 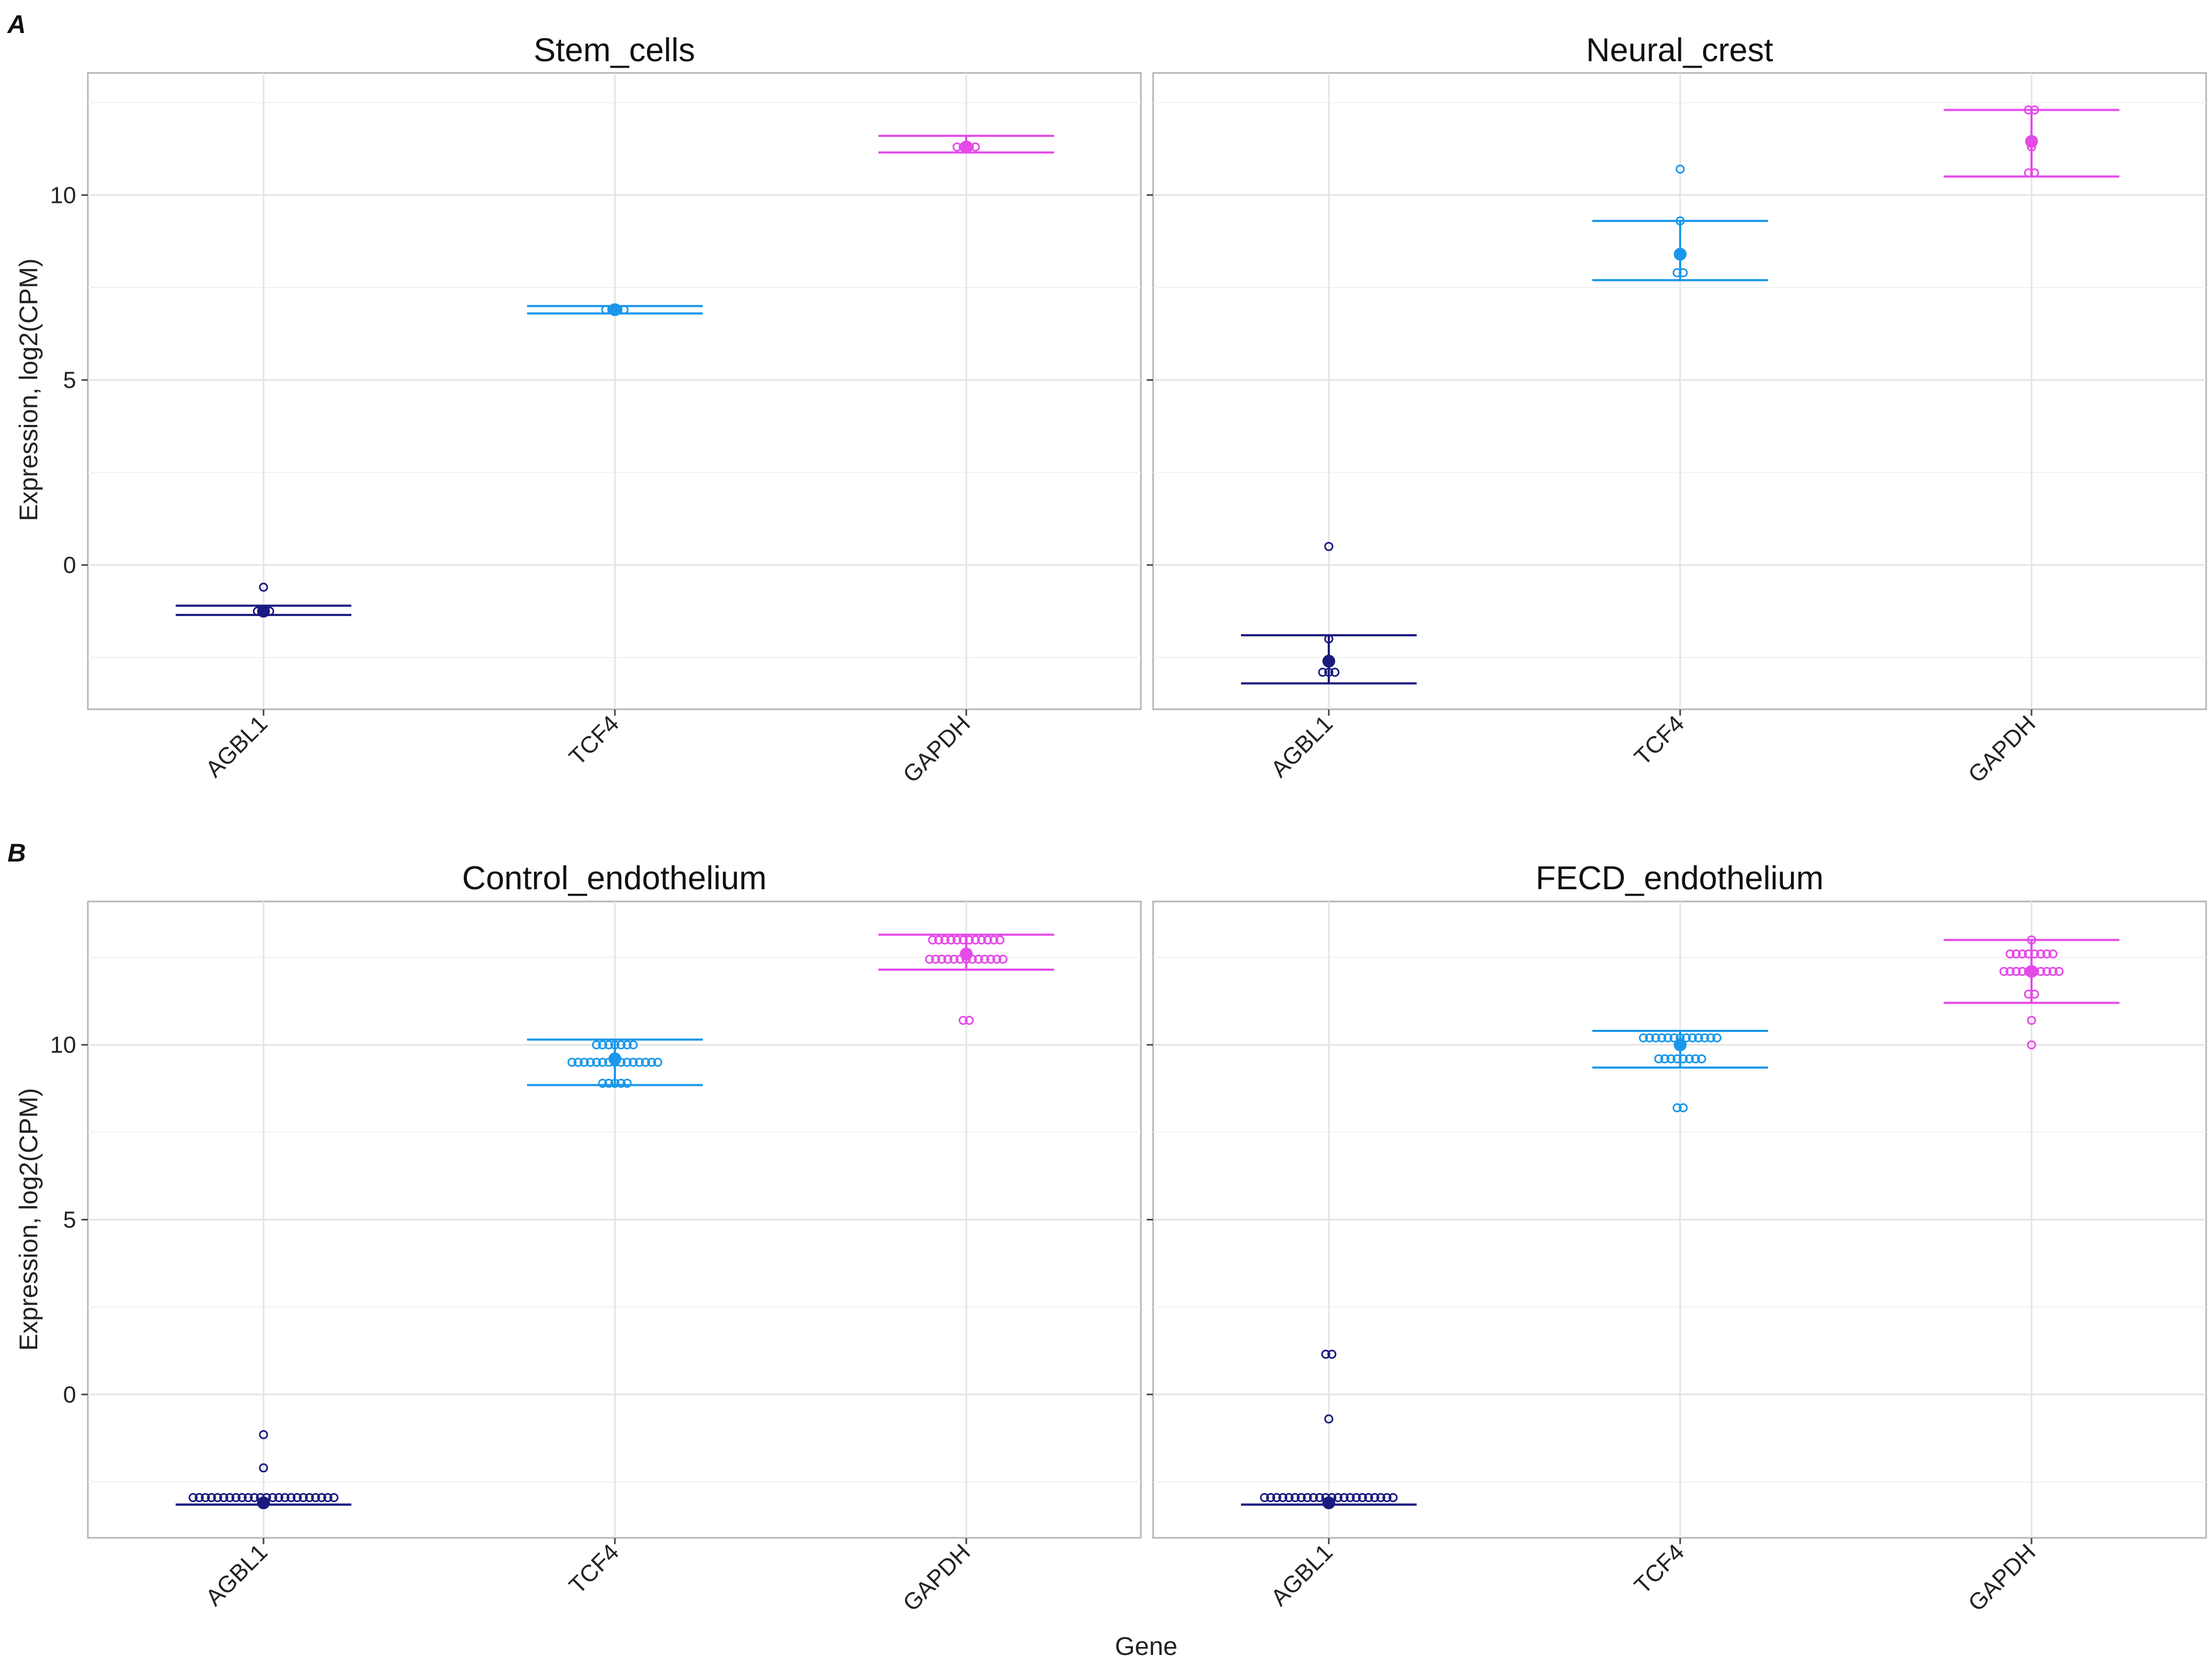 What do you see at coordinates (69, 380) in the screenshot?
I see `y-tick-label: 5` at bounding box center [69, 380].